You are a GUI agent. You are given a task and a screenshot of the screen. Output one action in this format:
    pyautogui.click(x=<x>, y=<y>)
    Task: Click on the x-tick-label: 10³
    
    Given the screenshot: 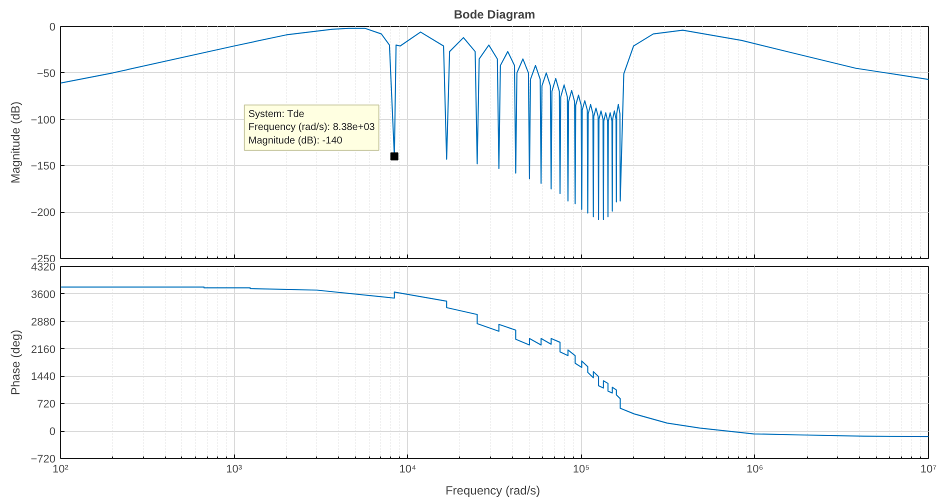 What is the action you would take?
    pyautogui.click(x=234, y=470)
    